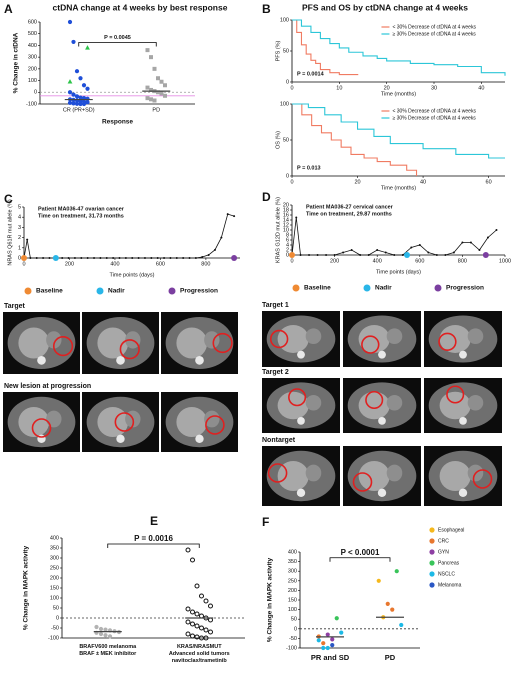 This screenshot has width=520, height=678. Describe the element at coordinates (8, 9) in the screenshot. I see `panel-label: A` at that location.